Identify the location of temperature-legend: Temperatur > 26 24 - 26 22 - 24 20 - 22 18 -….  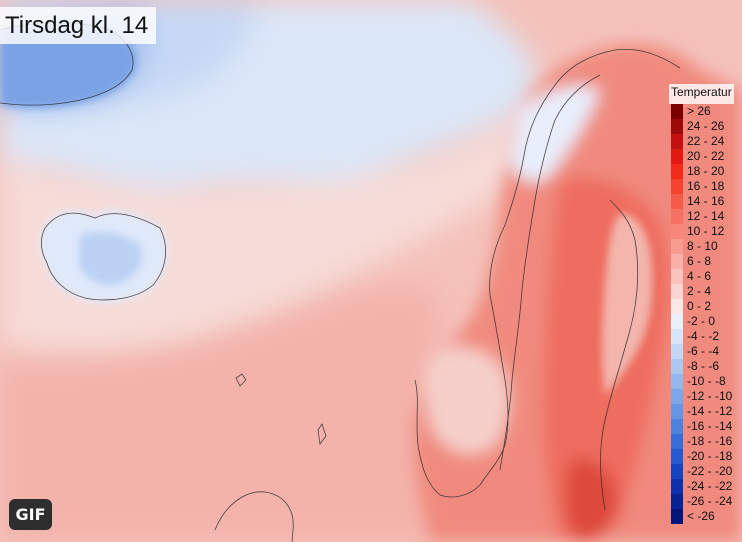
(704, 313).